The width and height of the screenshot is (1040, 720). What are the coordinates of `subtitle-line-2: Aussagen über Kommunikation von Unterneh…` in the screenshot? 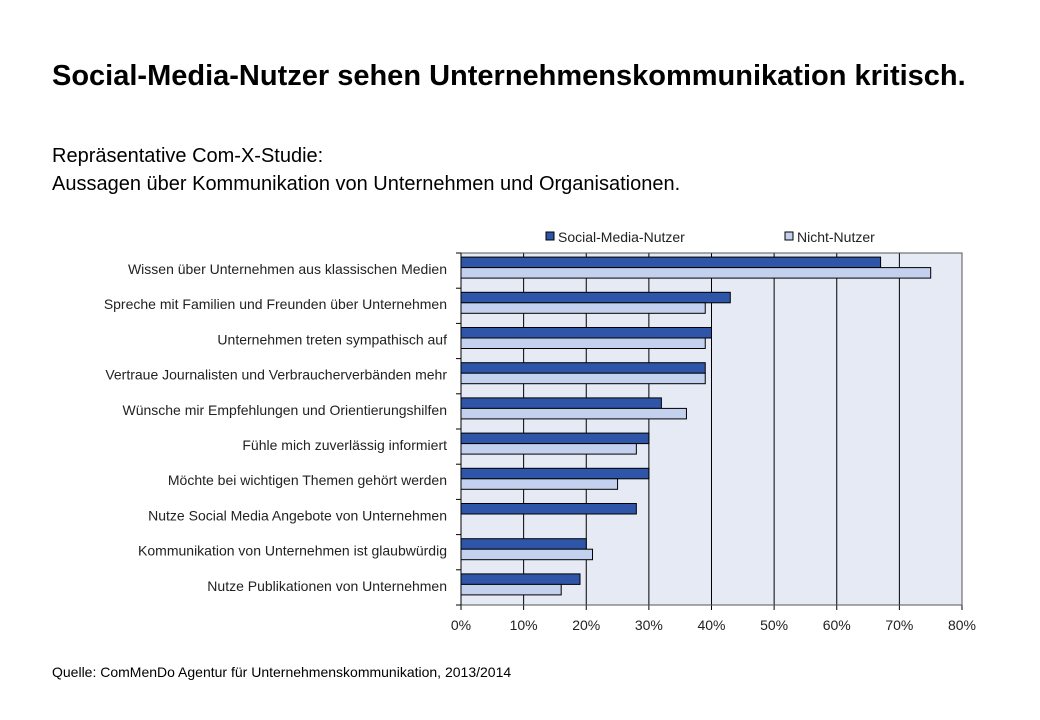 It's located at (366, 184).